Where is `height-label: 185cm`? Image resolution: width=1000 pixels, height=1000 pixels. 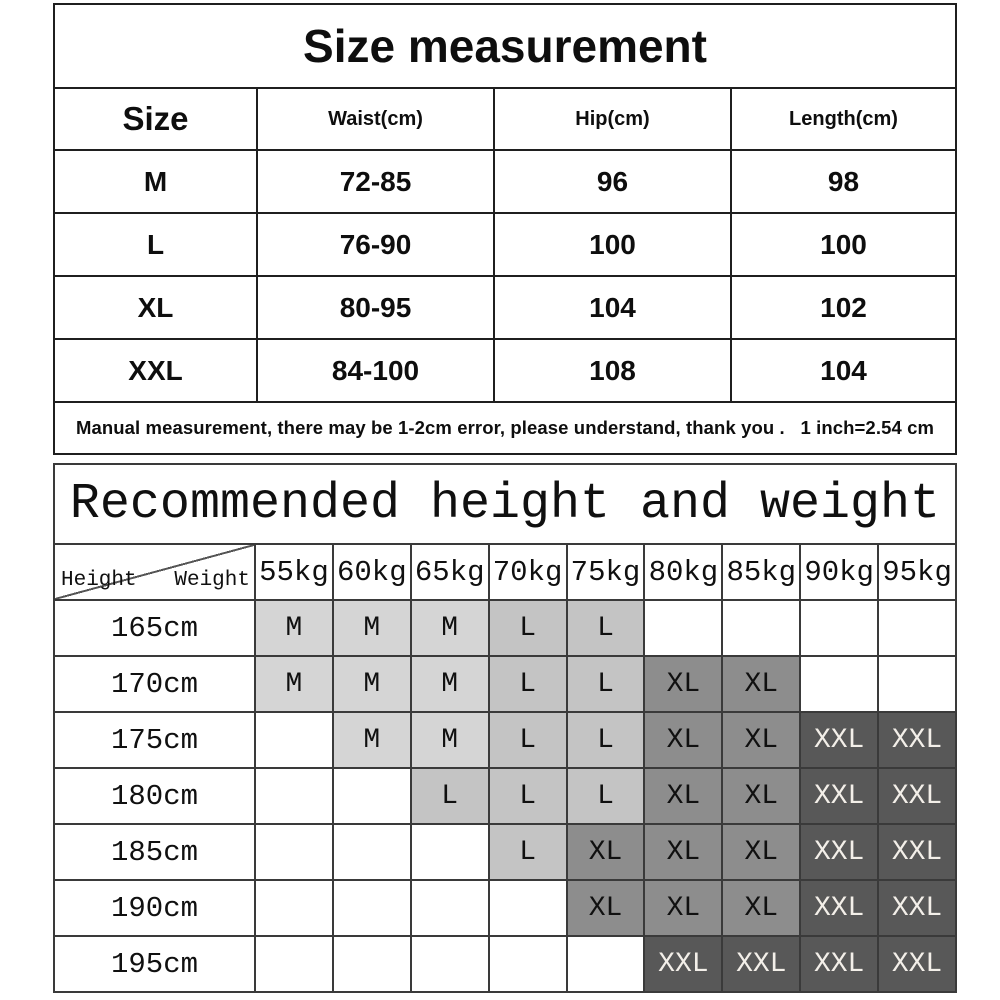 height-label: 185cm is located at coordinates (154, 852).